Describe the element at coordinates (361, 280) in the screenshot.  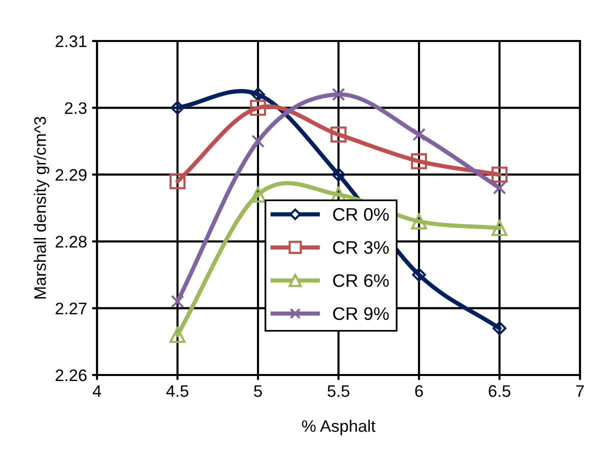
I see `legend-label: CR 6%` at that location.